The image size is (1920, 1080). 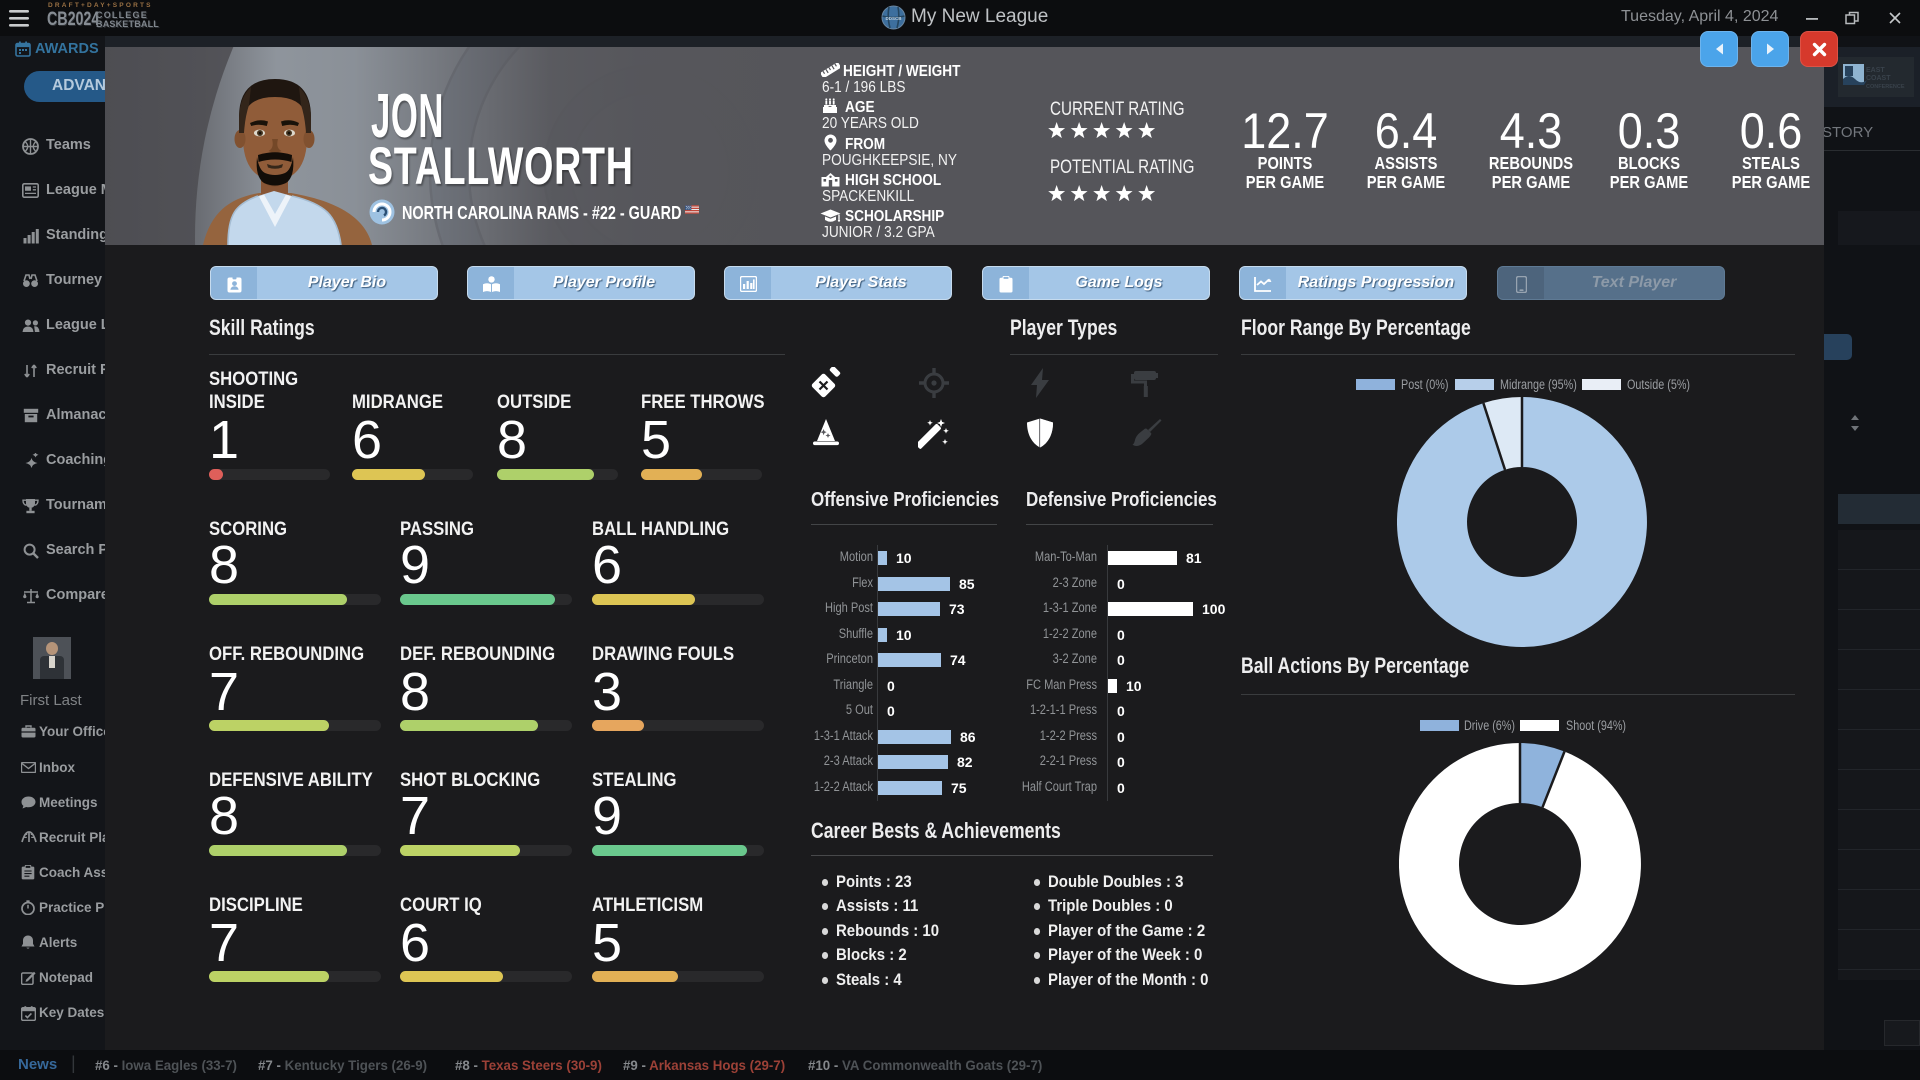 I want to click on svg-text: COAST, so click(x=1878, y=78).